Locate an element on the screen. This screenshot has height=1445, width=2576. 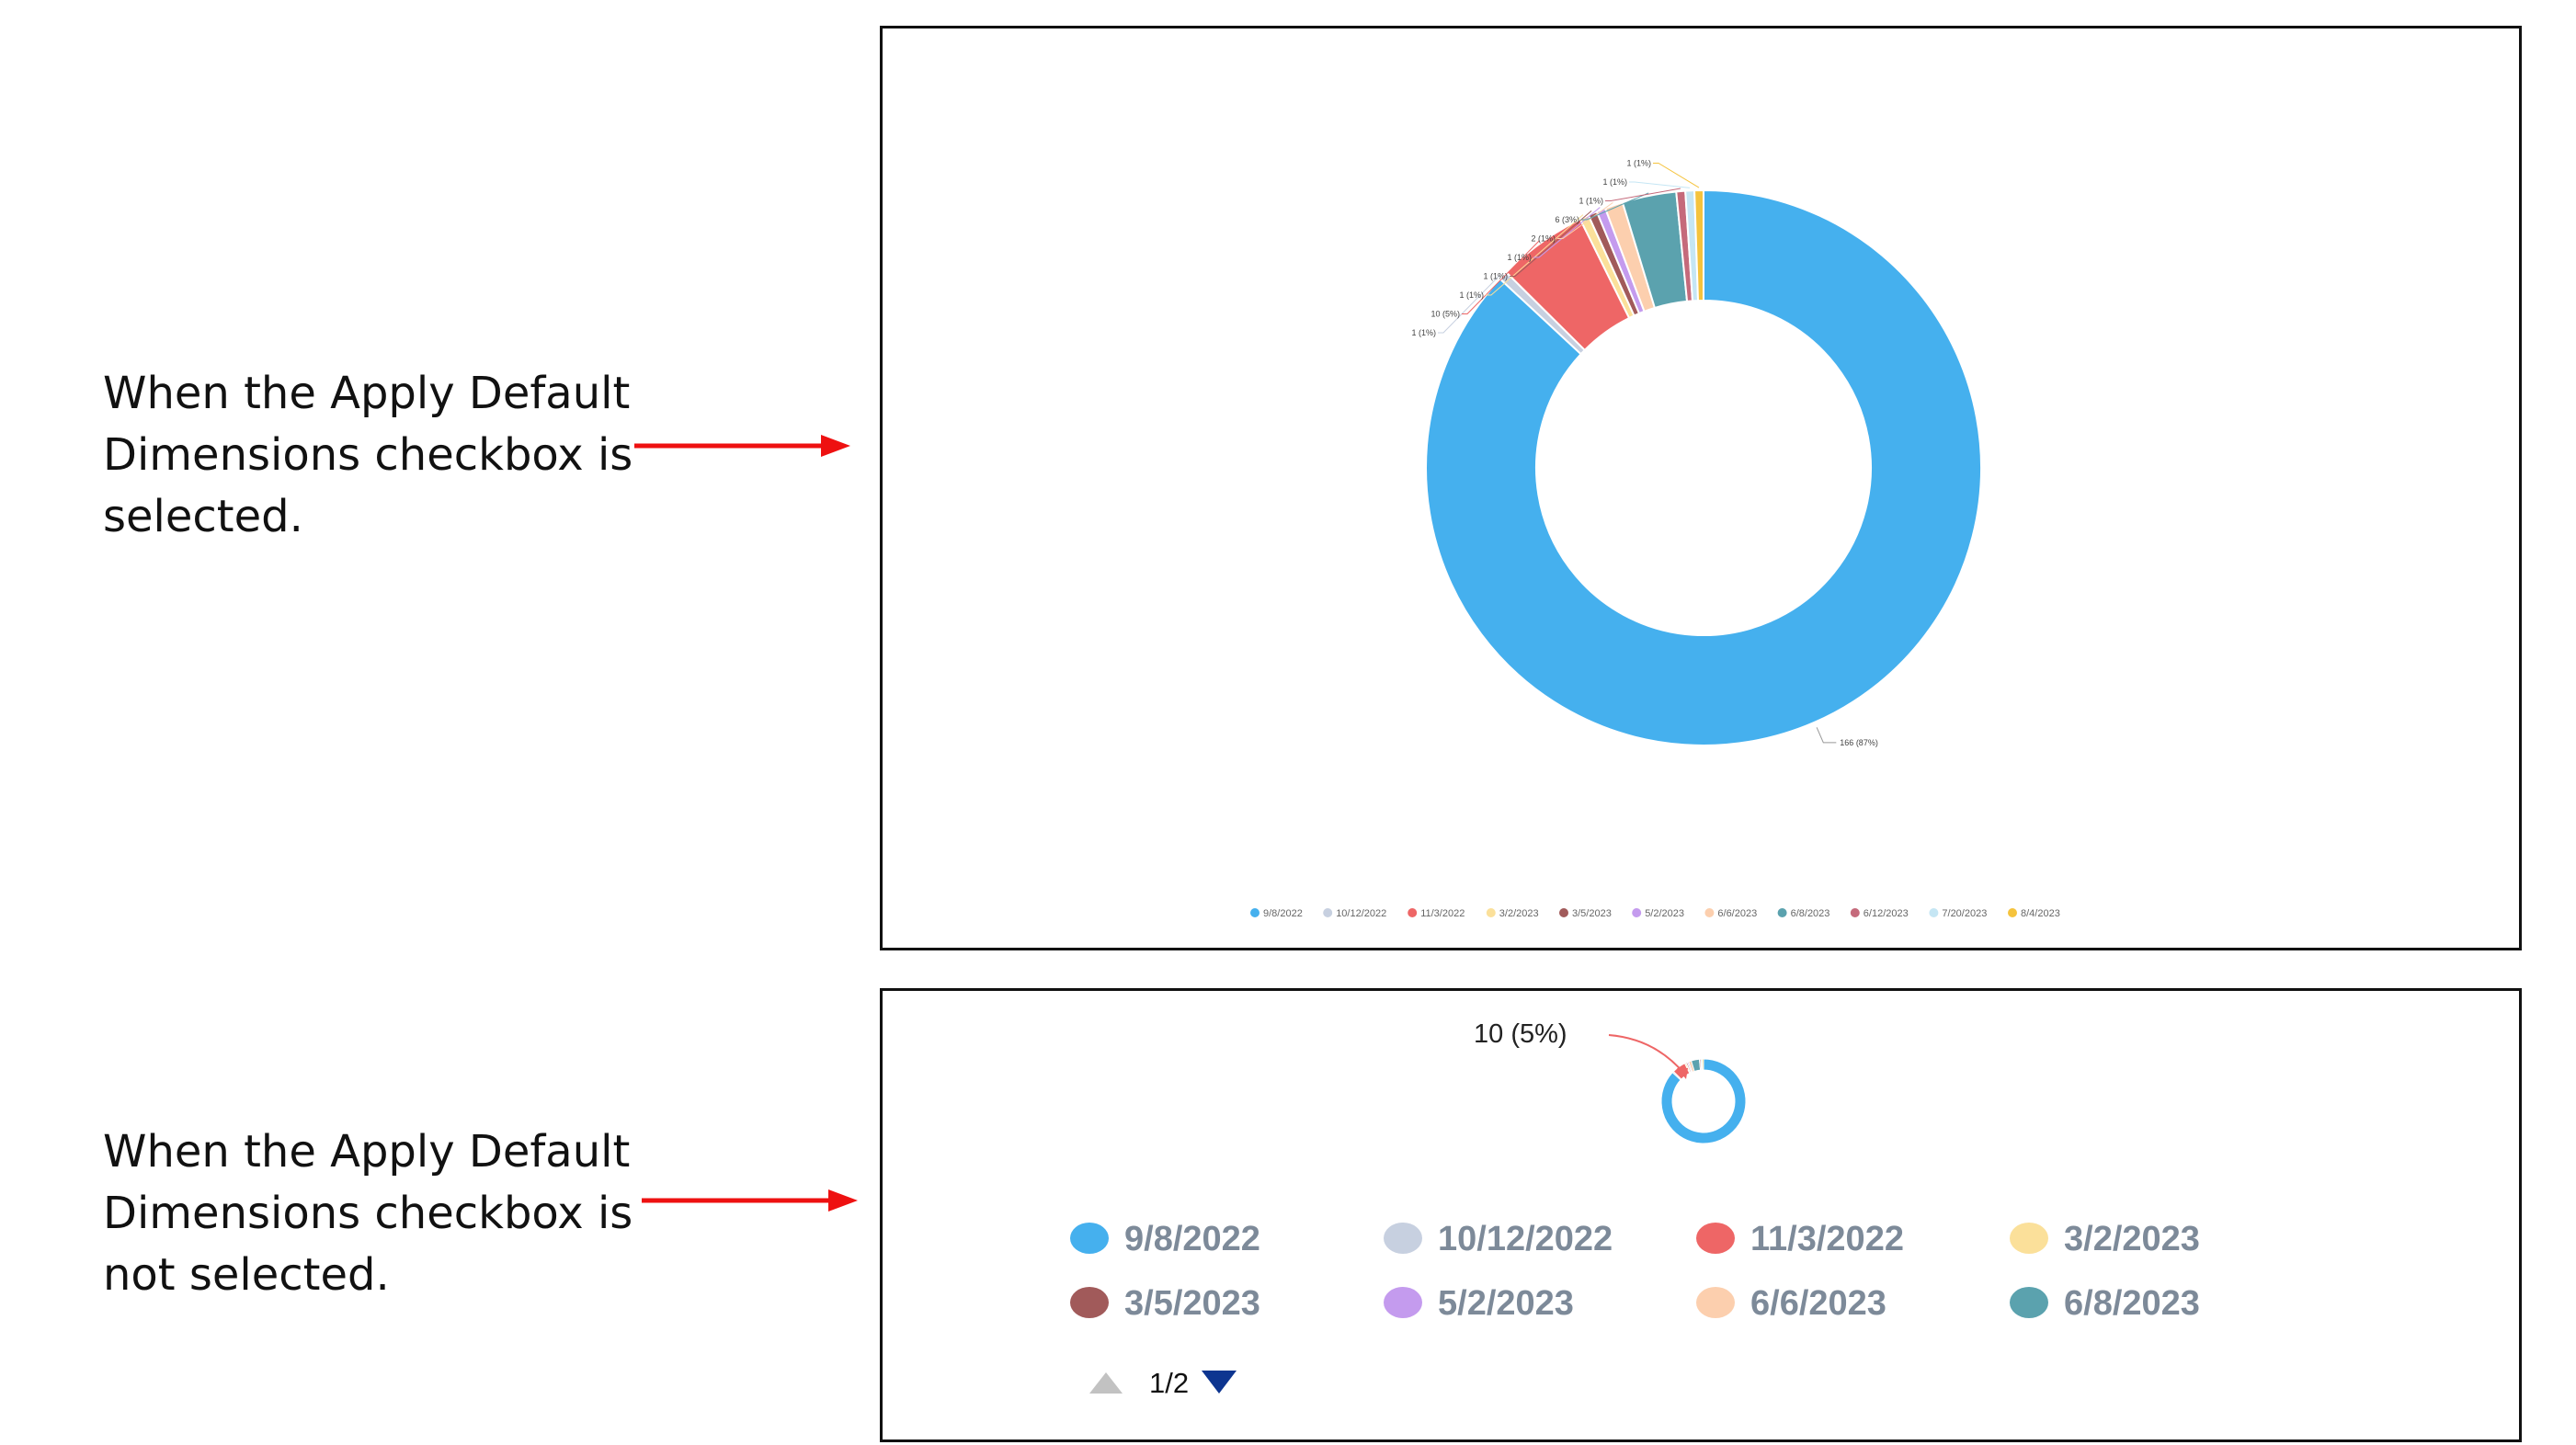
legend-item-7-20-2023: 7/20/2023 is located at coordinates (1958, 913).